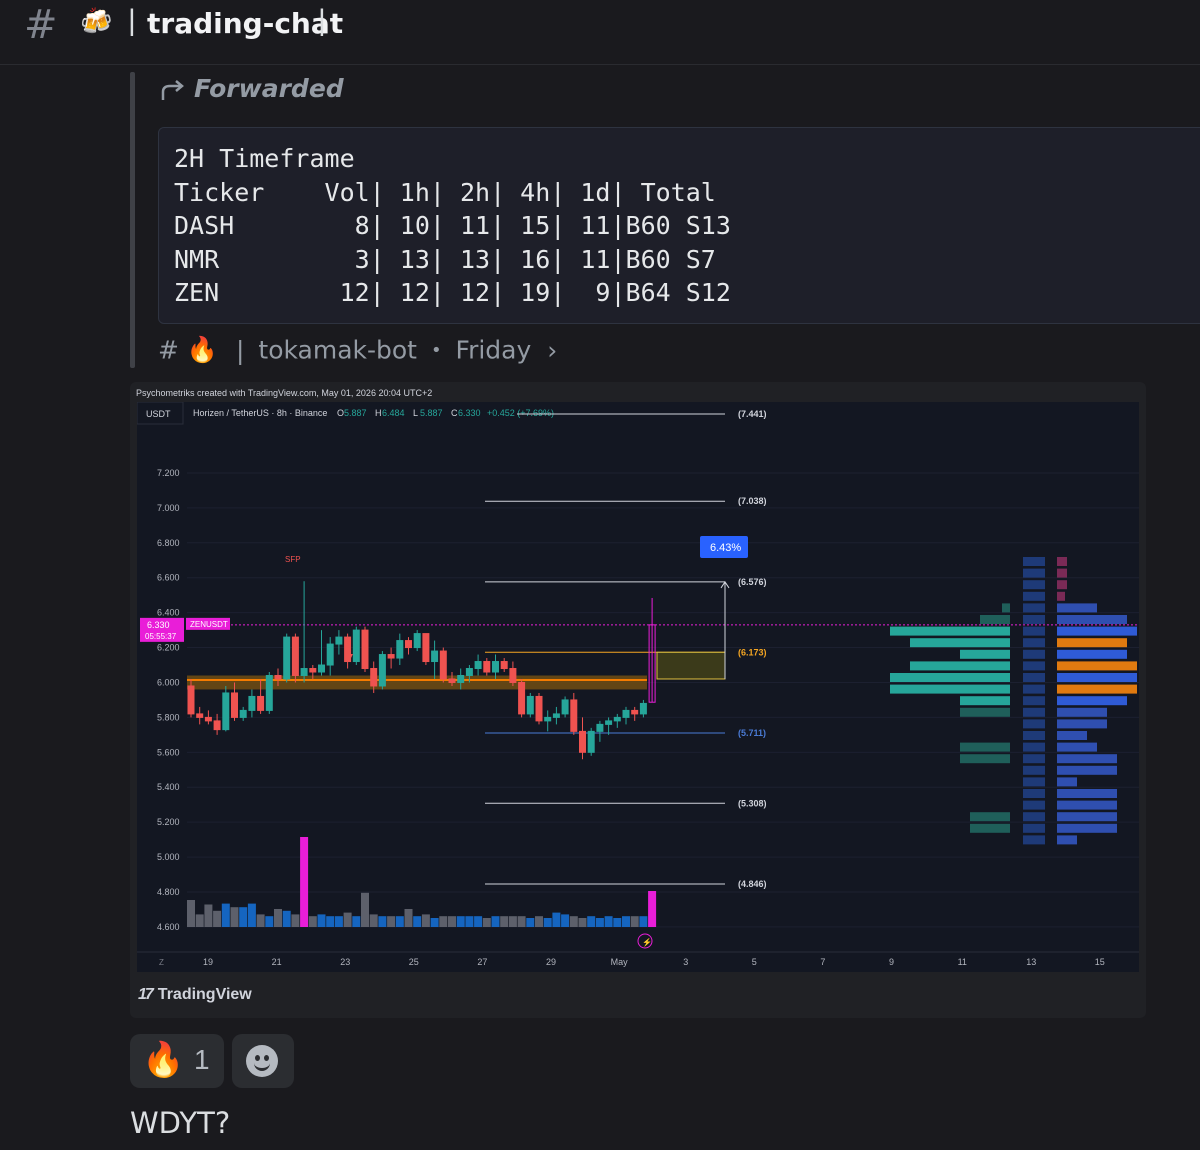 This screenshot has width=1200, height=1150. I want to click on pct-badge, so click(724, 547).